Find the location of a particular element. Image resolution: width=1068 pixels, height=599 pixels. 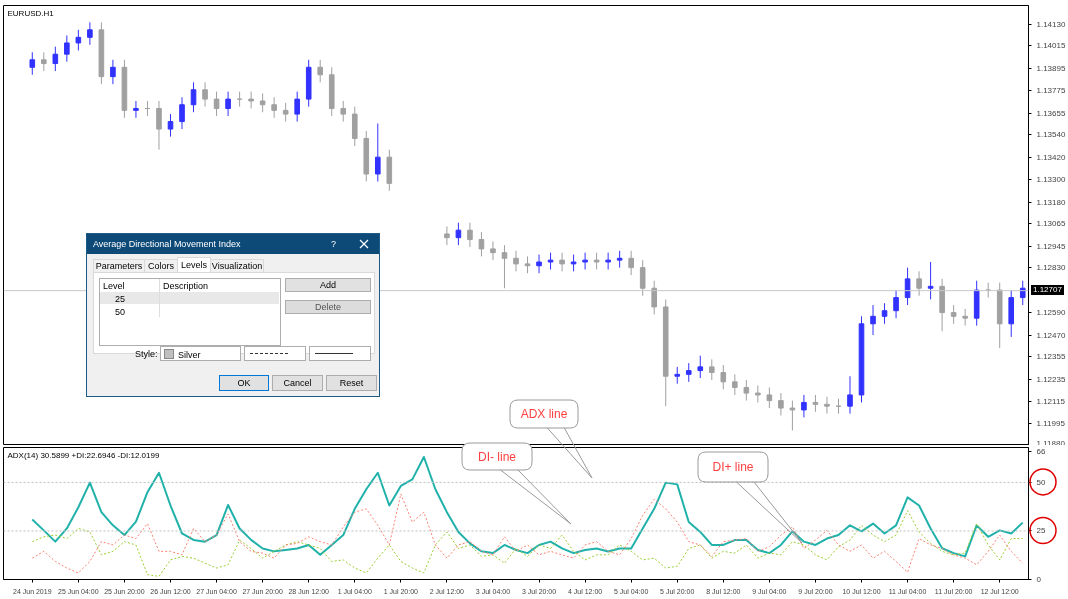

y-tick-label: 25 is located at coordinates (1041, 531).